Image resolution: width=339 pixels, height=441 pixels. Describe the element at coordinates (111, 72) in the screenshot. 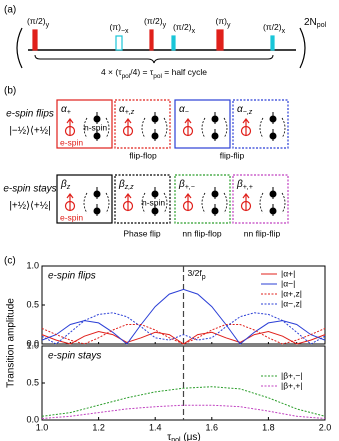

I see `brace-text-part: 4 × (τ` at that location.